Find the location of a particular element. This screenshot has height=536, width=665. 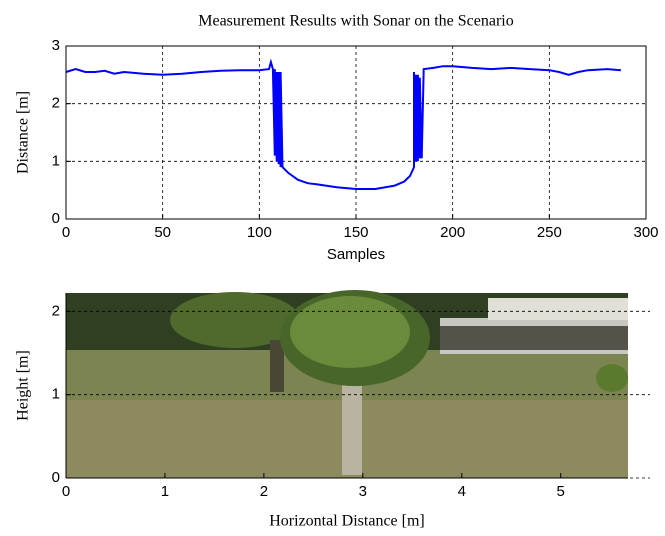

y-axis-label: Height [m] is located at coordinates (23, 385).